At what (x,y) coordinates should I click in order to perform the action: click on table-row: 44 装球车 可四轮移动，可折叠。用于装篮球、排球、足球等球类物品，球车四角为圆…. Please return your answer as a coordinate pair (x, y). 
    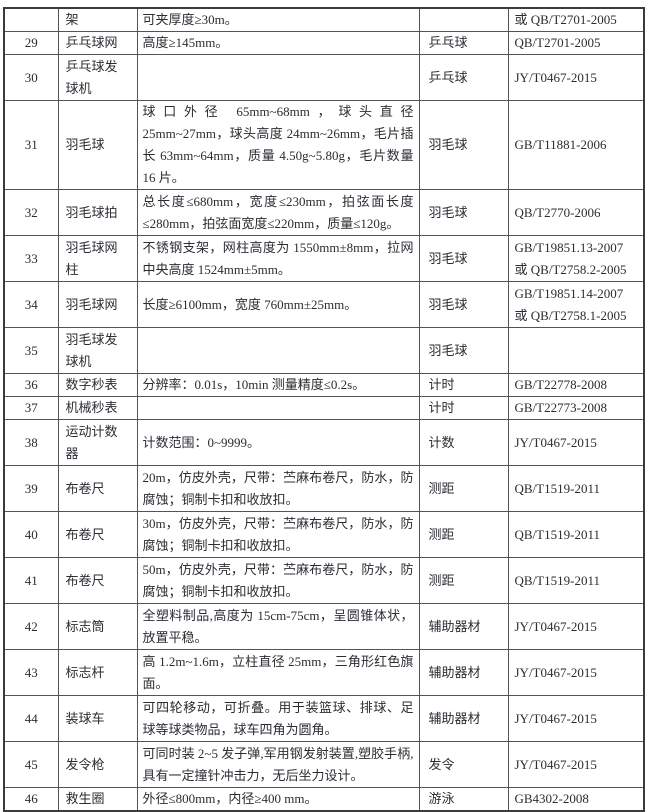
    Looking at the image, I should click on (324, 718).